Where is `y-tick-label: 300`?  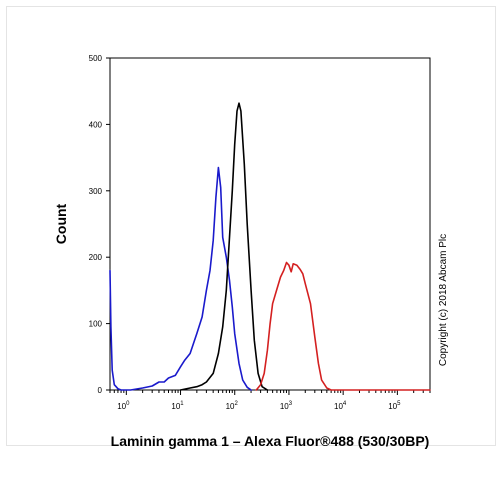
y-tick-label: 300 is located at coordinates (96, 191).